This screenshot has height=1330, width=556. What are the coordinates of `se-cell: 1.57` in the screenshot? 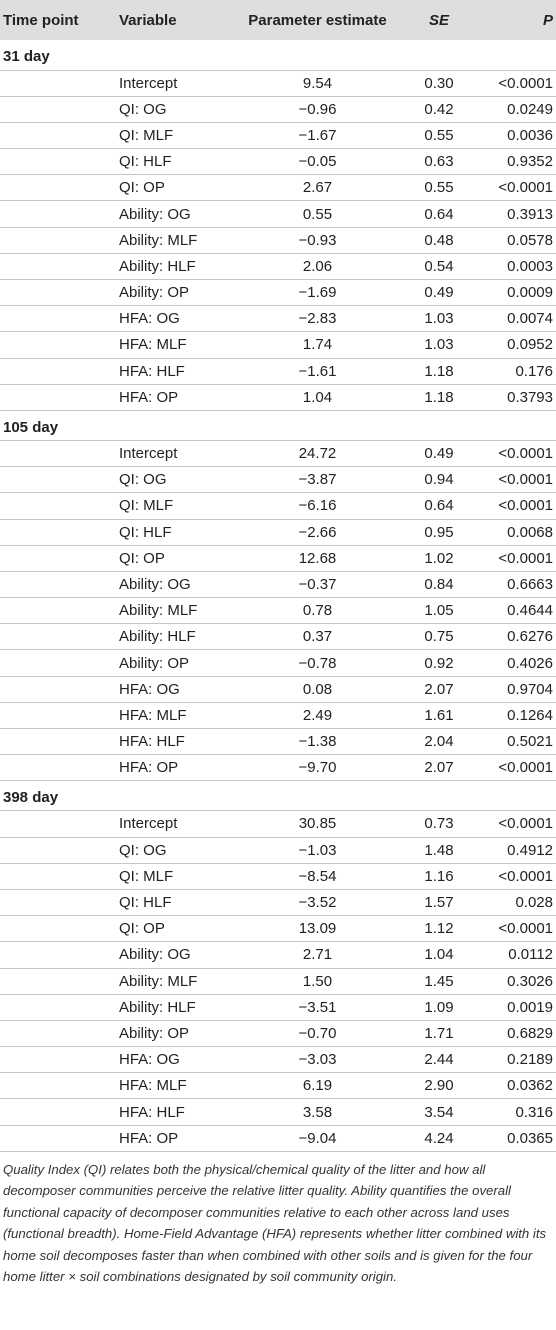 It's located at (439, 903).